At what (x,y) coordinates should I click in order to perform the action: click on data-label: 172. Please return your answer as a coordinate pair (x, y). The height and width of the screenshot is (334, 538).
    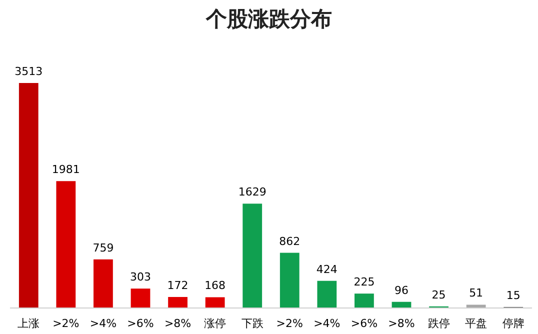
    Looking at the image, I should click on (177, 285).